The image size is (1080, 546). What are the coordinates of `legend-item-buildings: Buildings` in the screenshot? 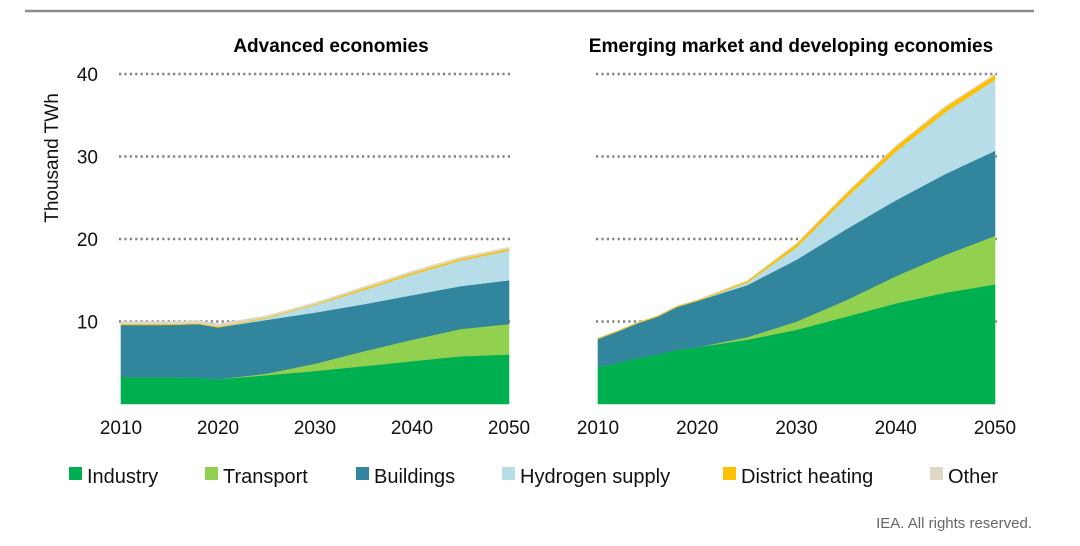 It's located at (405, 477).